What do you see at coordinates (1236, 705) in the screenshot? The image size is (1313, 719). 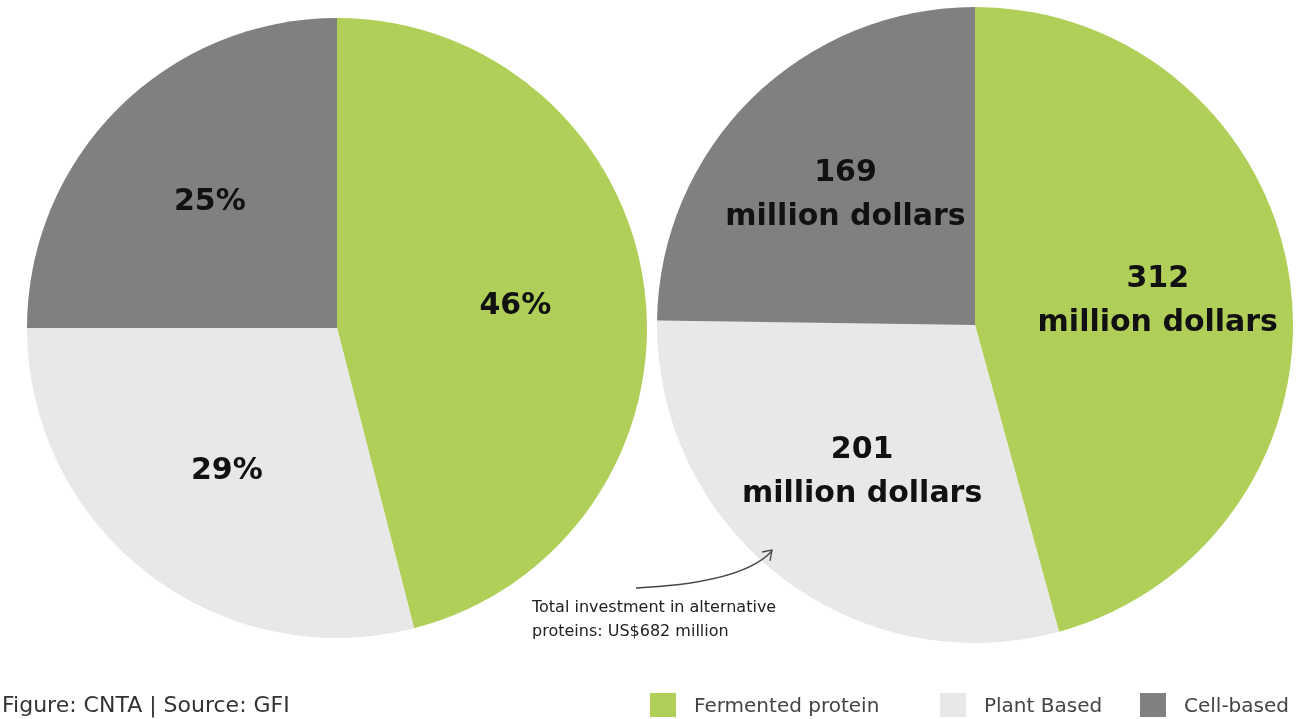 I see `legend-label: Cell-based` at bounding box center [1236, 705].